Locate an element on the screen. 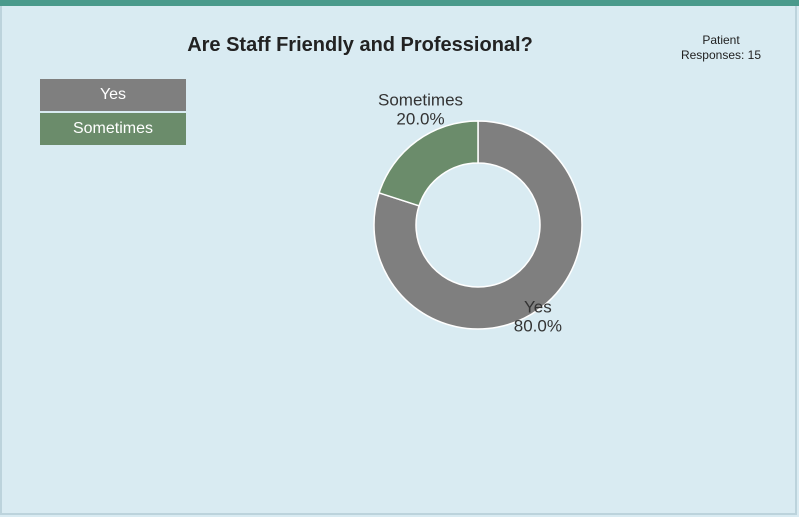 This screenshot has height=517, width=799. slice-label-yes: Yes is located at coordinates (538, 307).